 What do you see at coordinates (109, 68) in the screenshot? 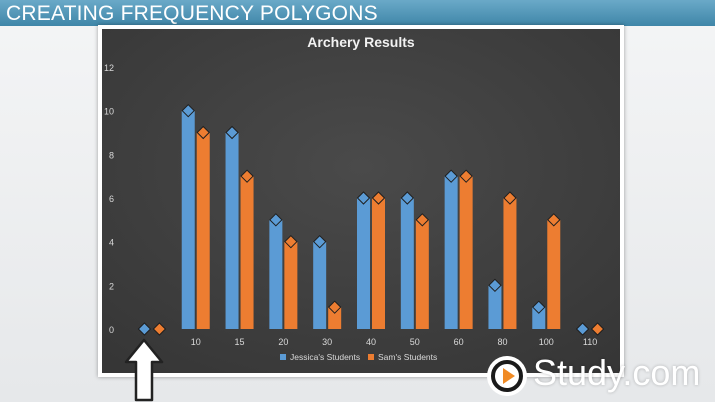
I see `y-tick-label: 12` at bounding box center [109, 68].